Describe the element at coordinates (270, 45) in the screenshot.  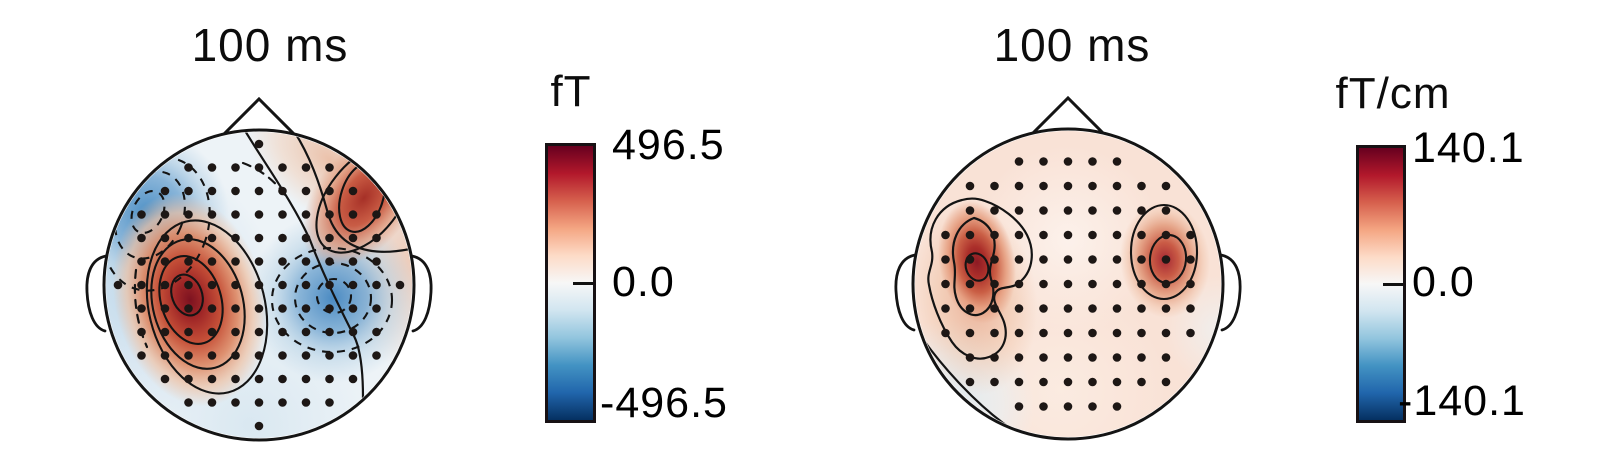
I see `panel-title-magnetometers: 100 ms` at that location.